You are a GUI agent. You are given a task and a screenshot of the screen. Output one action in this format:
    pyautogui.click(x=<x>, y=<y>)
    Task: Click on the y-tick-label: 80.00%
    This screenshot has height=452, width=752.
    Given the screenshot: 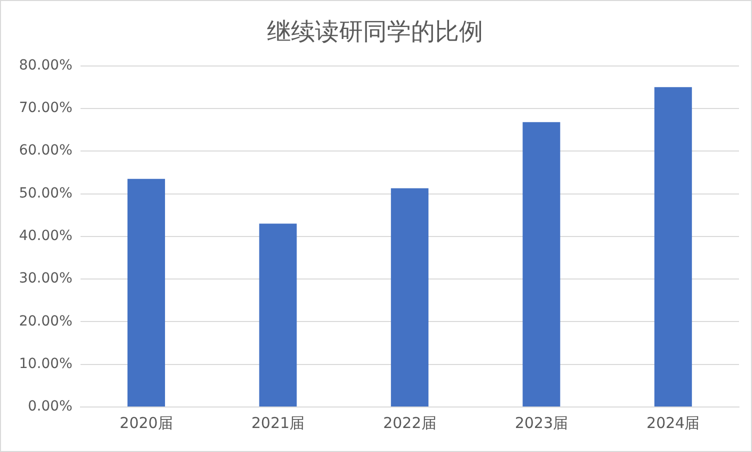 What is the action you would take?
    pyautogui.click(x=45, y=65)
    